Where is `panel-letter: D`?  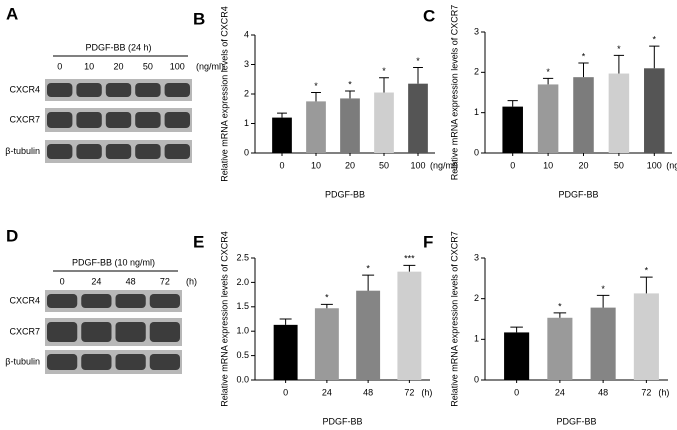 panel-letter: D is located at coordinates (12, 235).